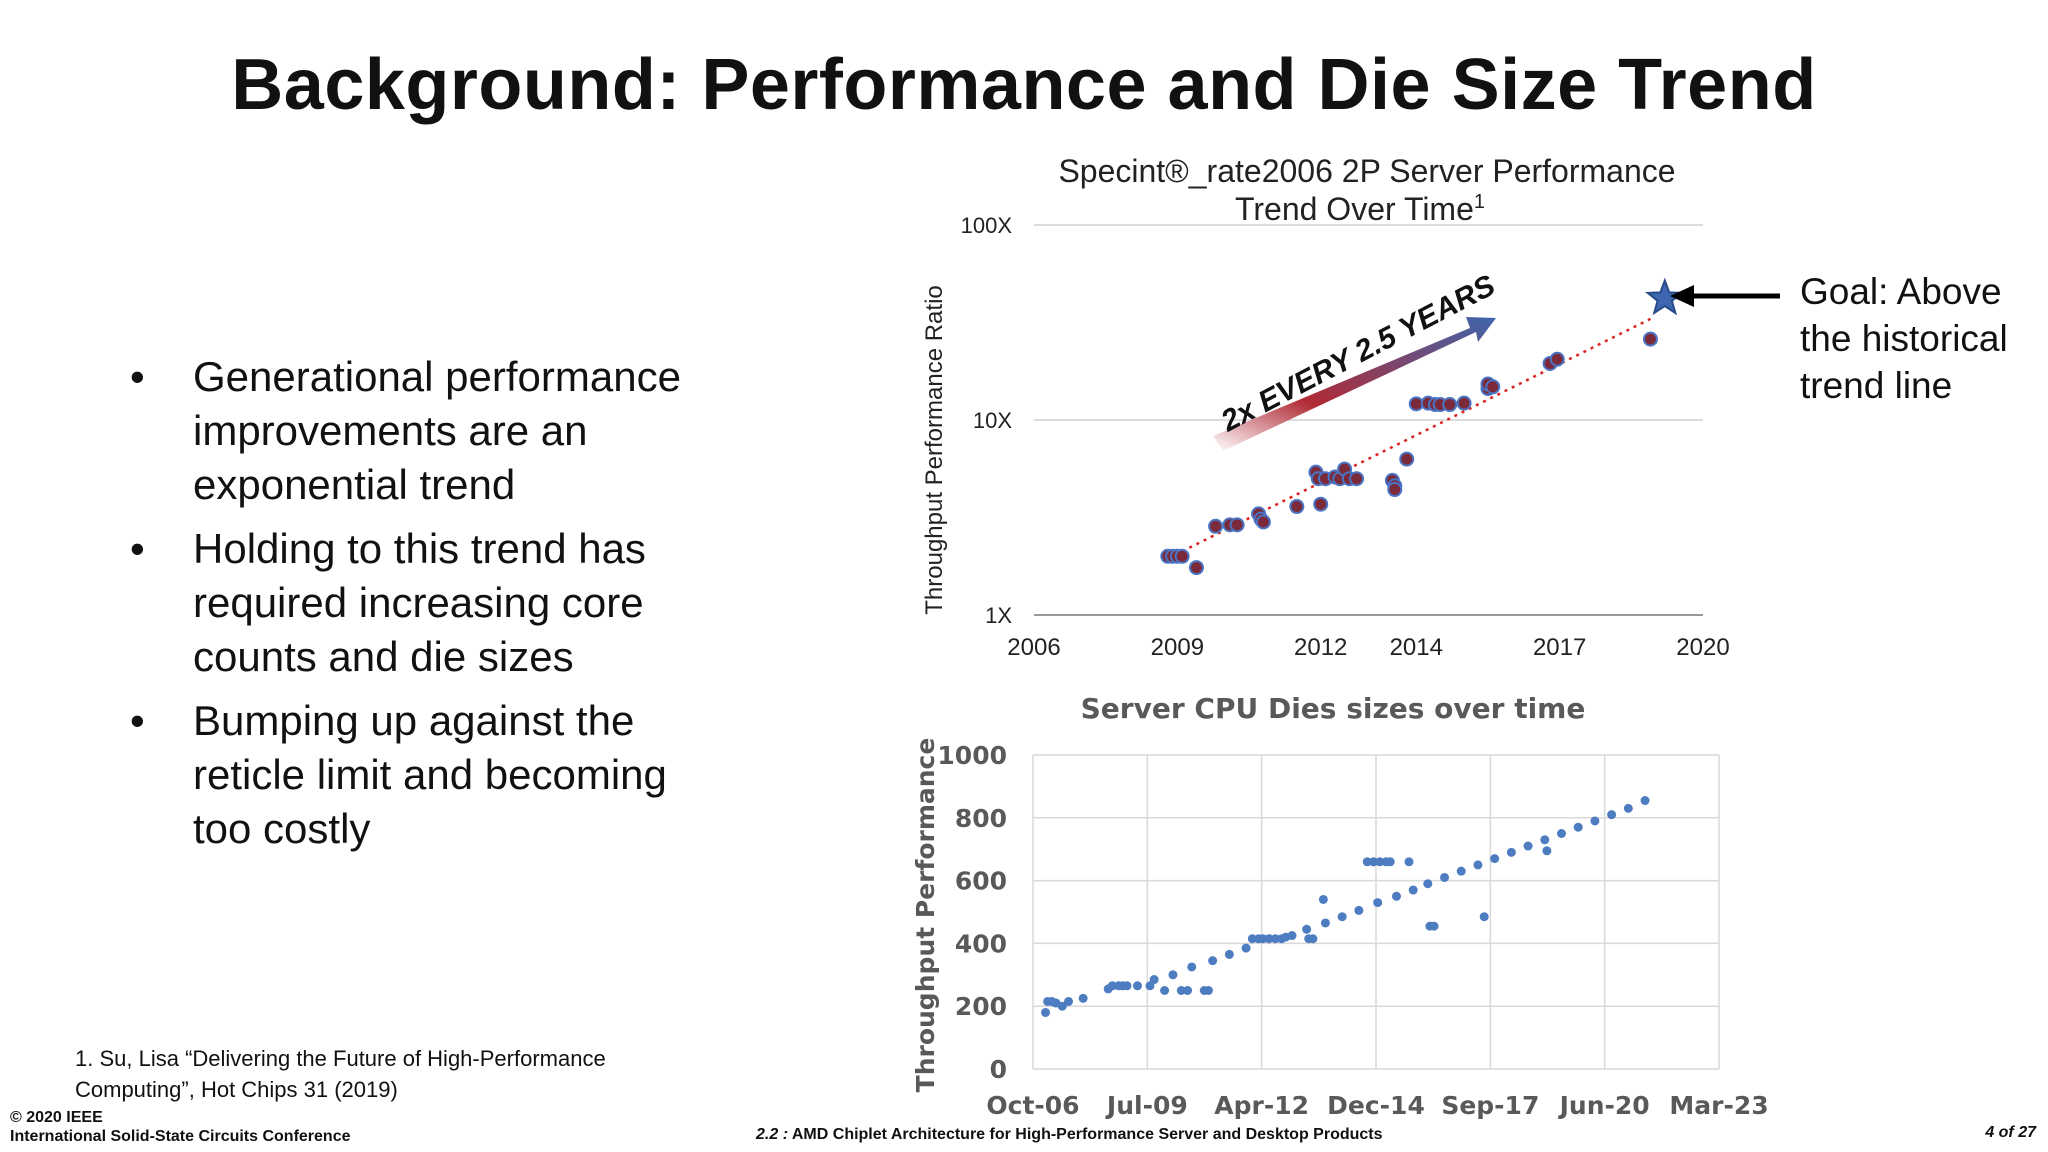 Image resolution: width=2048 pixels, height=1152 pixels. Describe the element at coordinates (1320, 647) in the screenshot. I see `chart1-x-tick-label: 2012` at that location.